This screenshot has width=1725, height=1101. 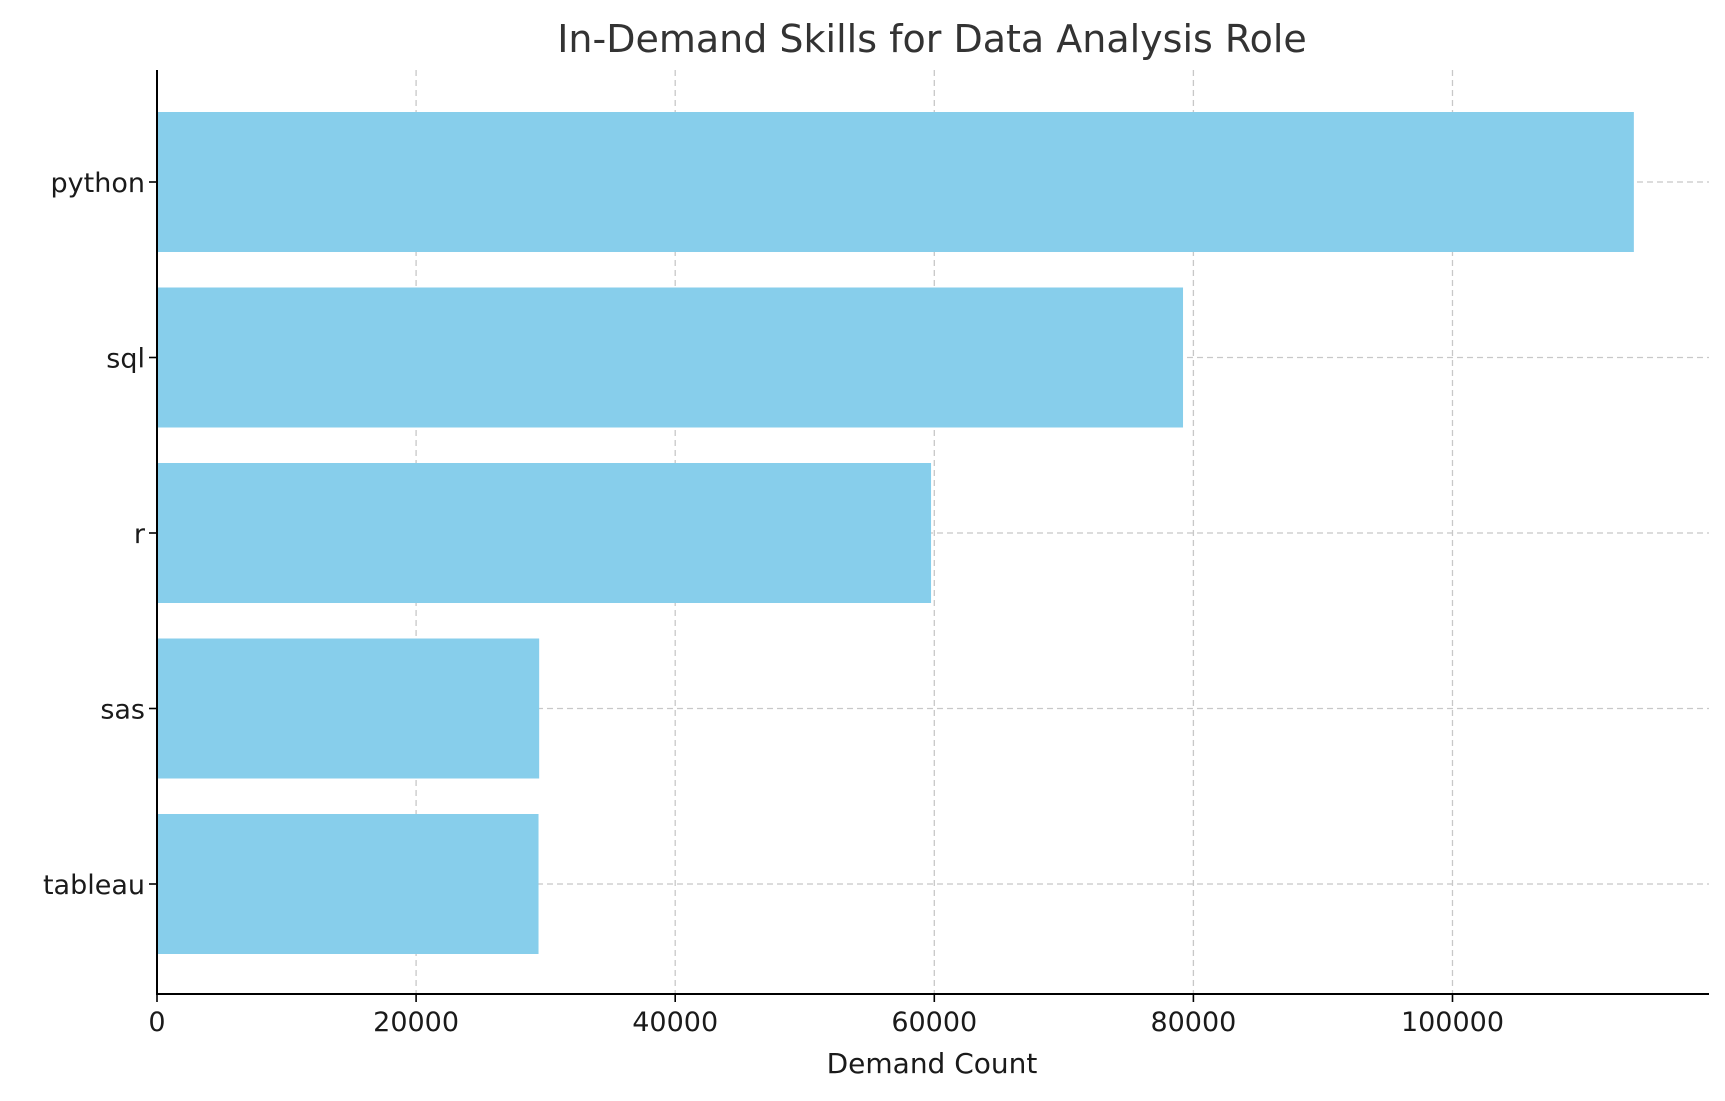 I want to click on y-tick-label: python, so click(x=98, y=183).